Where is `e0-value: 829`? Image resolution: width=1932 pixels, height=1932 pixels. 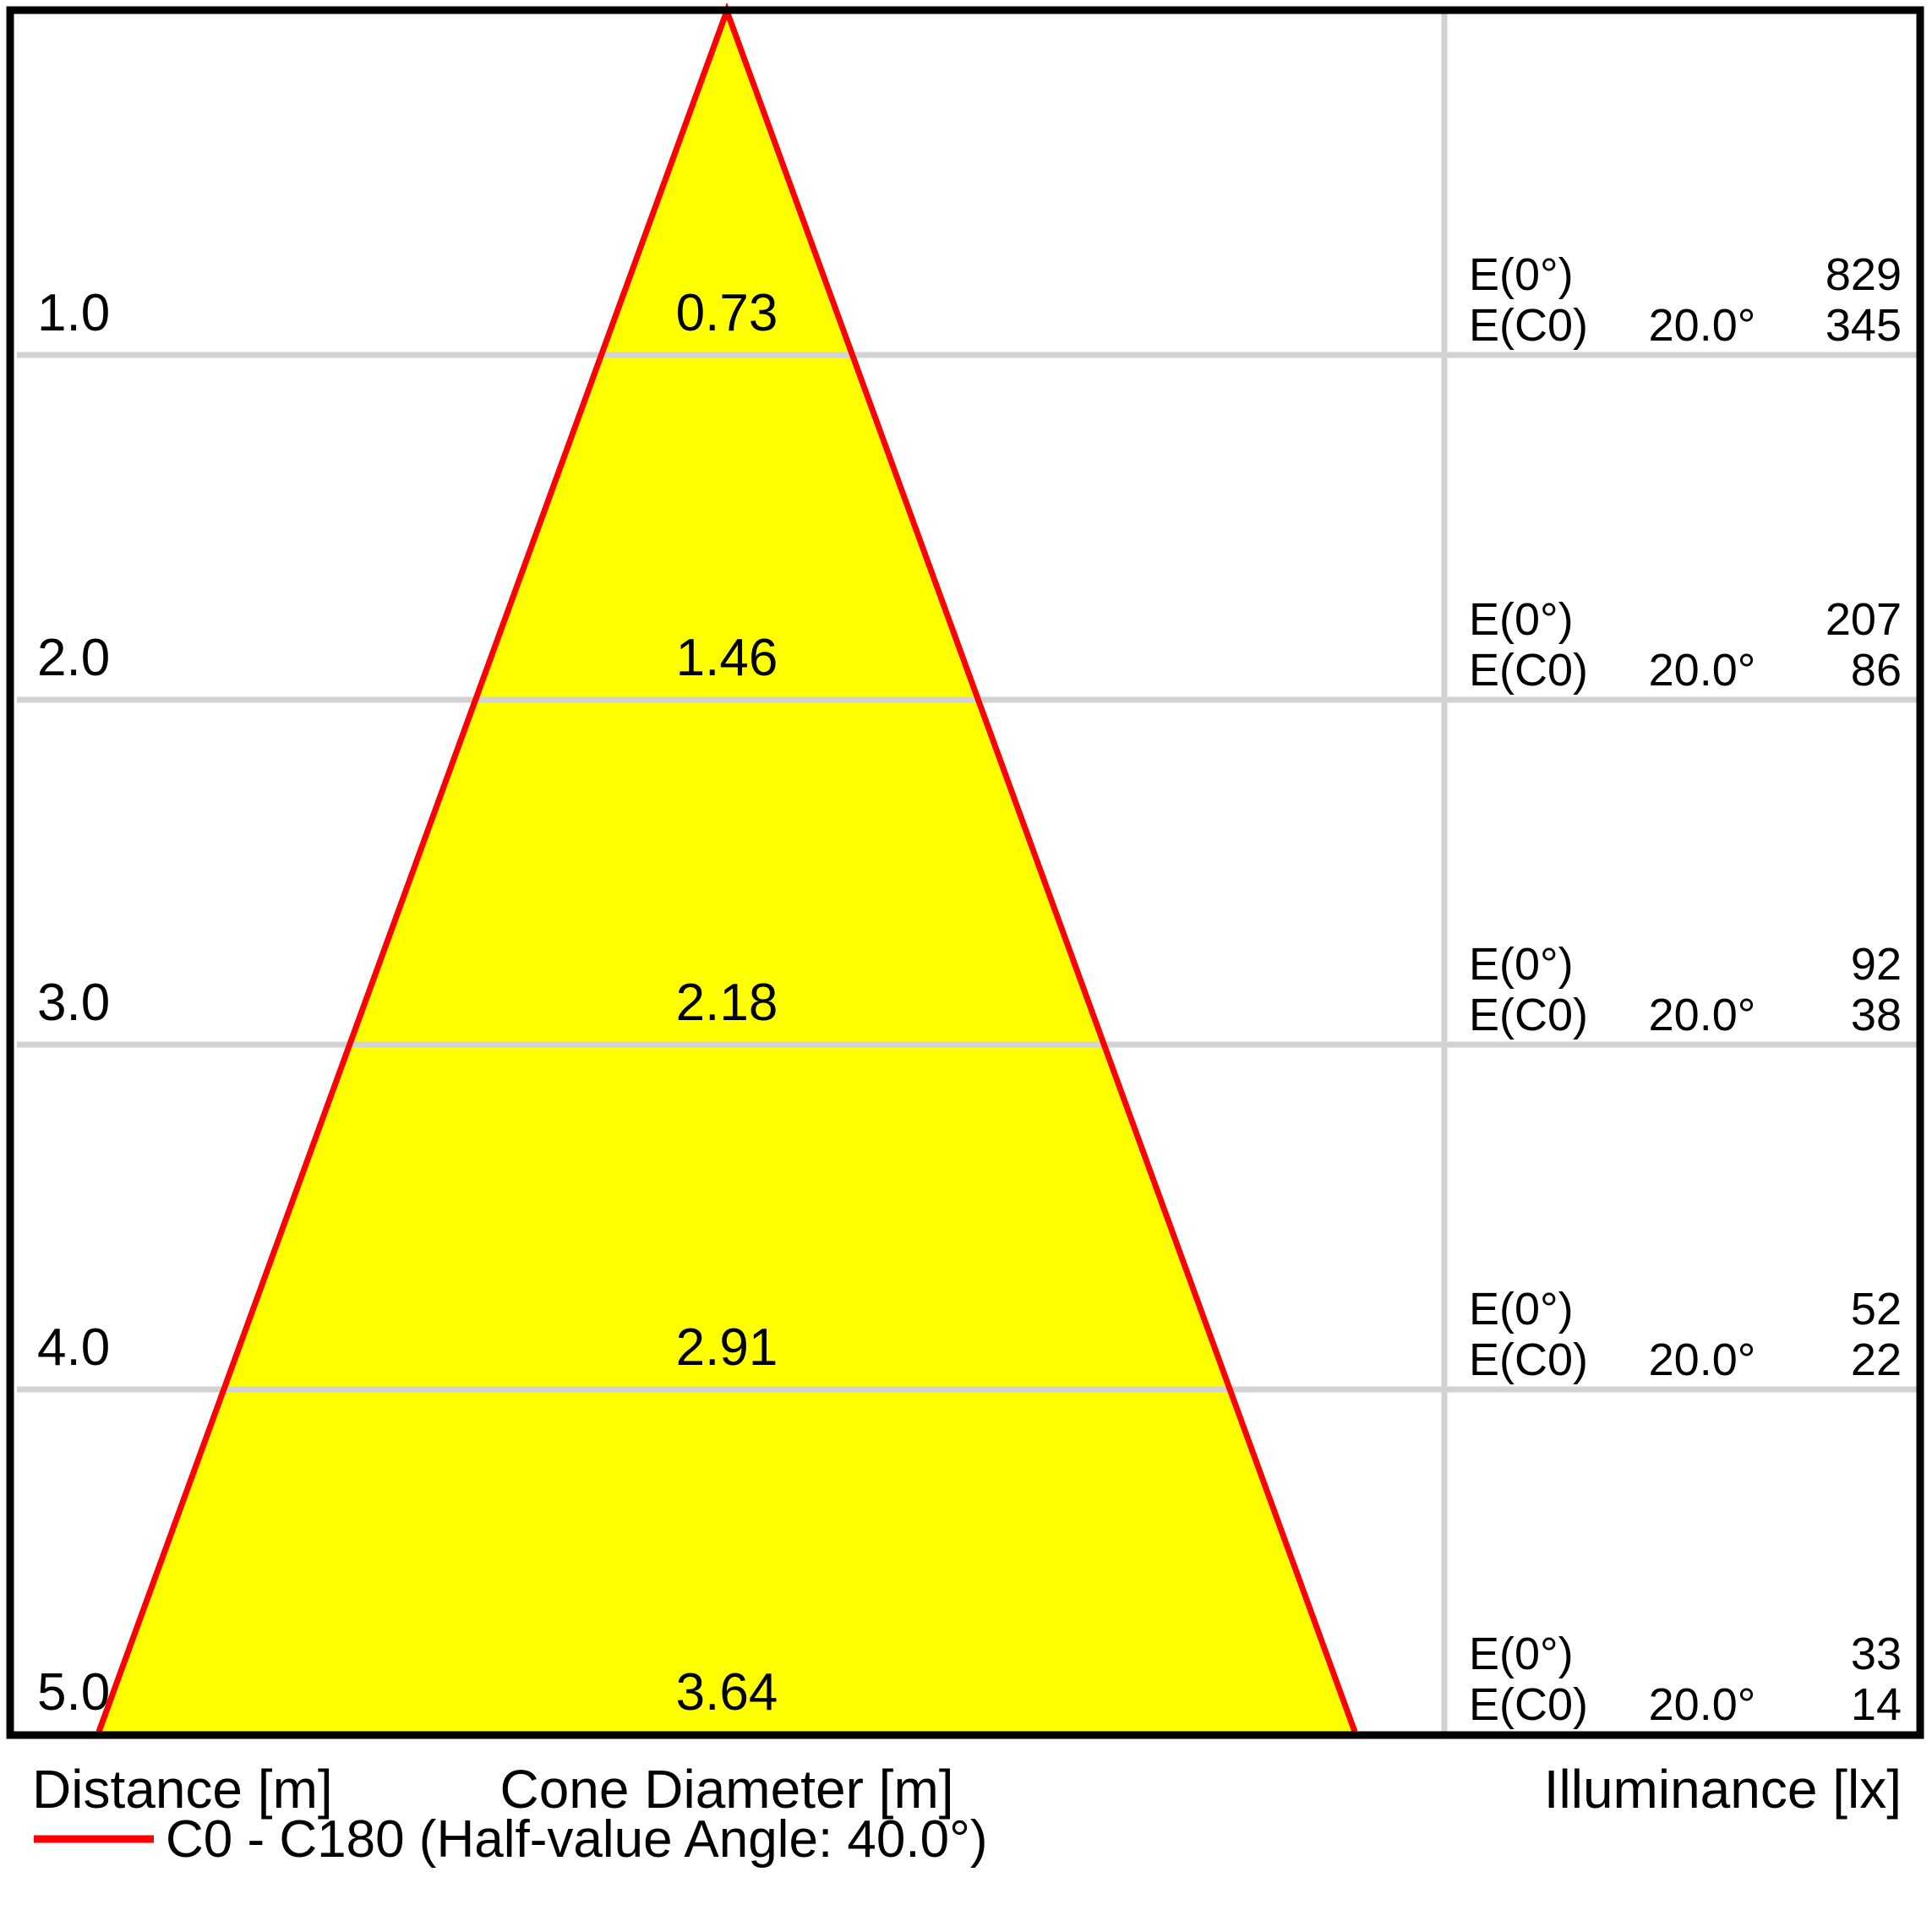
e0-value: 829 is located at coordinates (1863, 274).